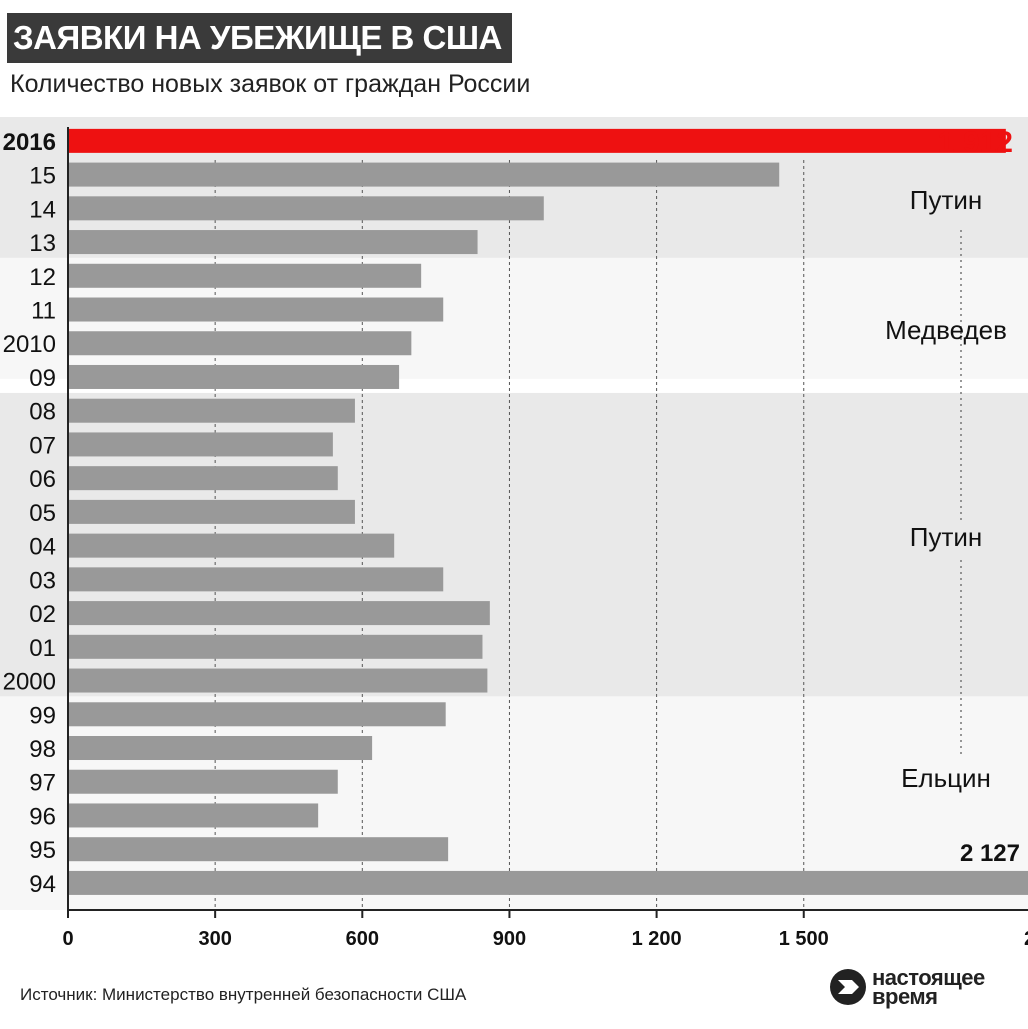 The width and height of the screenshot is (1028, 1029). Describe the element at coordinates (42, 479) in the screenshot. I see `category-label: 06` at that location.